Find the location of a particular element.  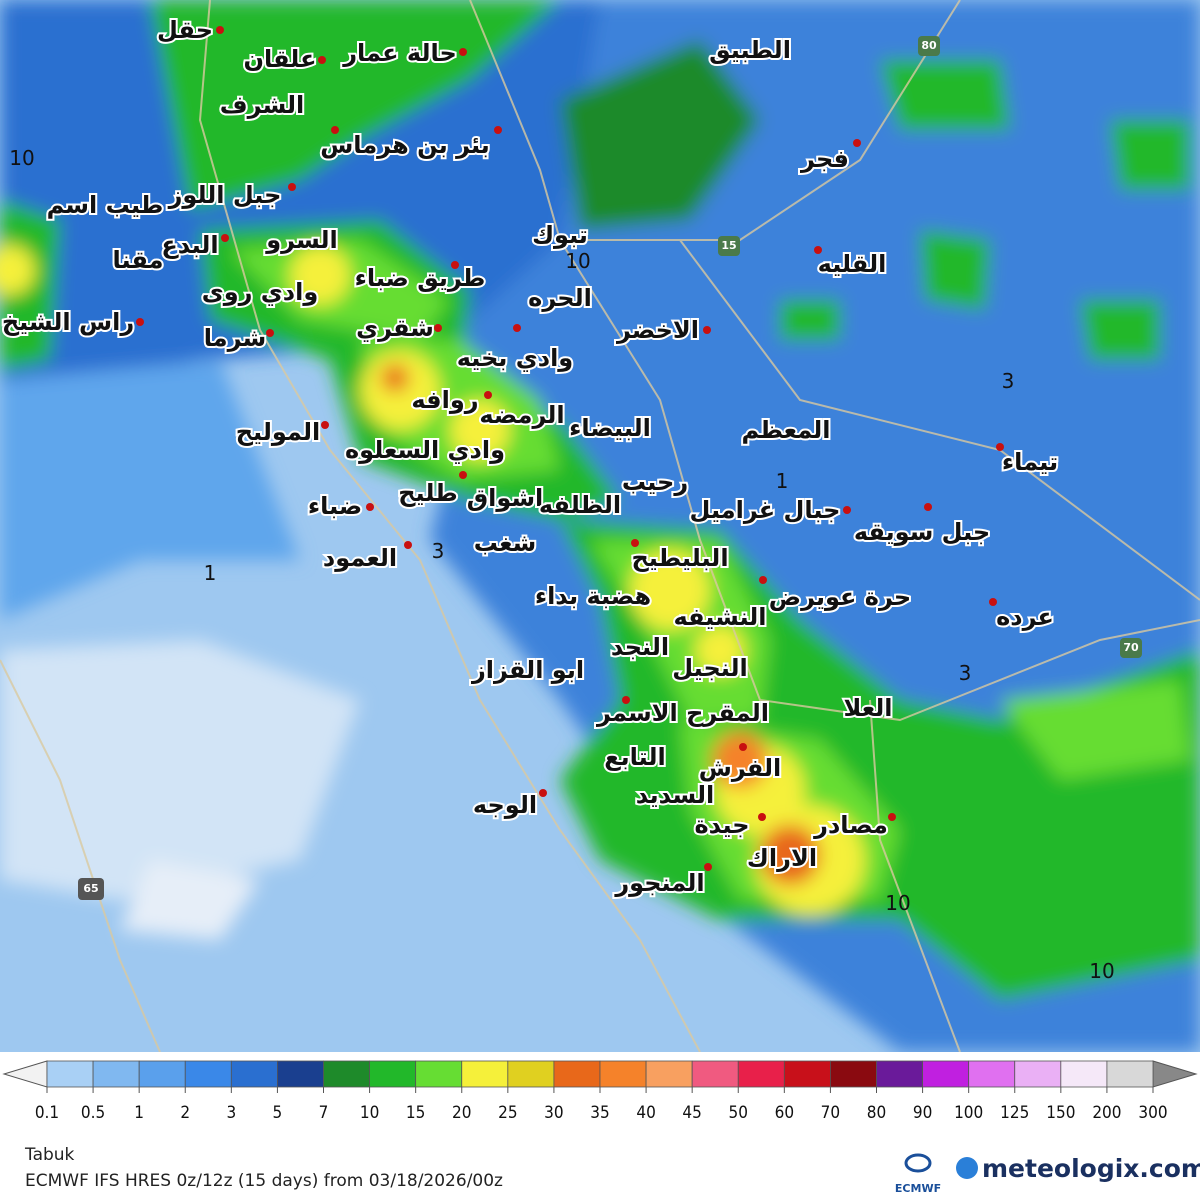

place-label: المقرح الاسمر is located at coordinates (682, 713).